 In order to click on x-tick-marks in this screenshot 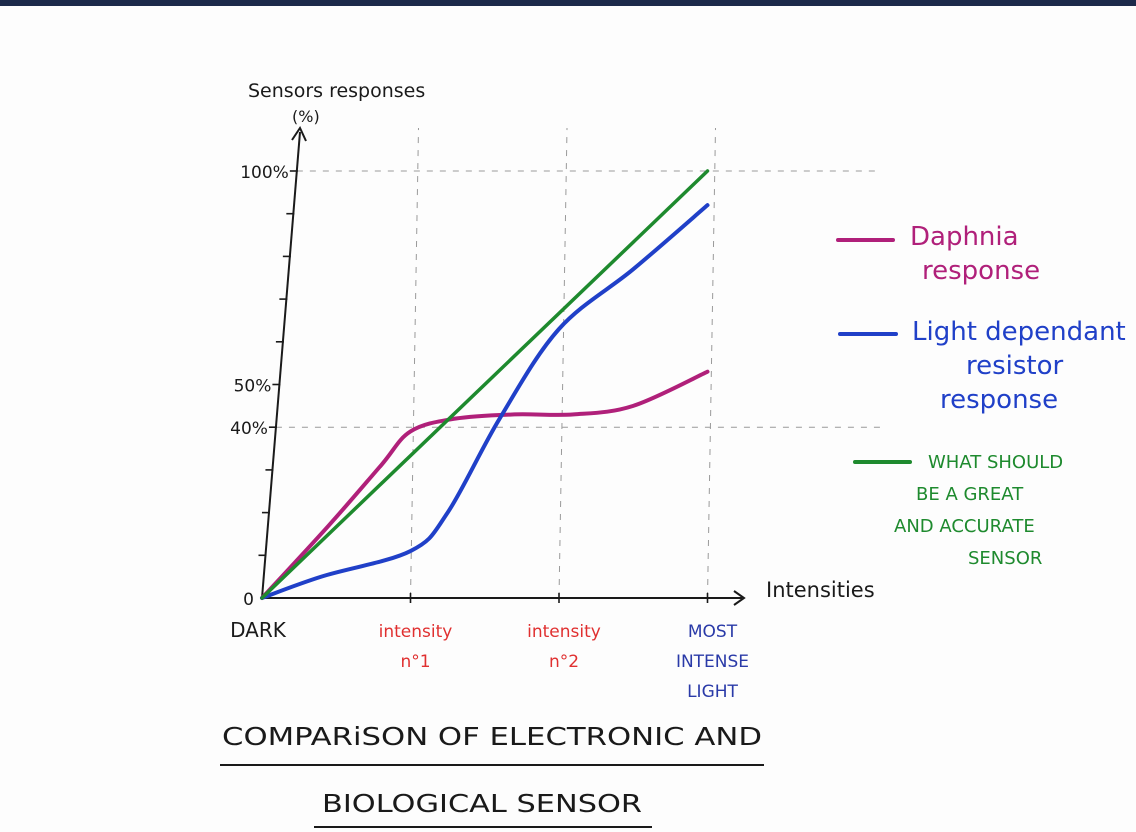, I will do `click(559, 598)`.